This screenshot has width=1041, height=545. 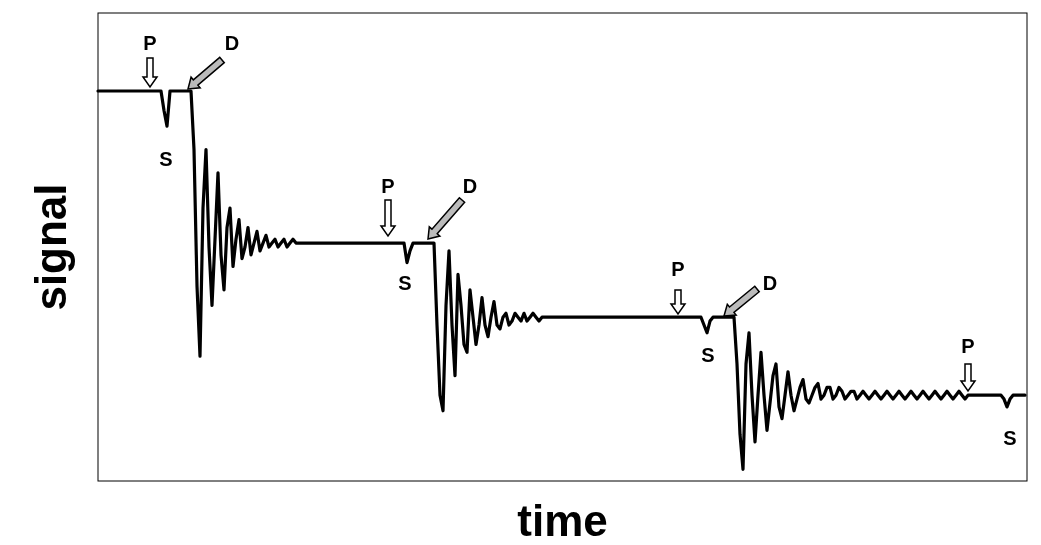 I want to click on text: P, so click(x=150, y=43).